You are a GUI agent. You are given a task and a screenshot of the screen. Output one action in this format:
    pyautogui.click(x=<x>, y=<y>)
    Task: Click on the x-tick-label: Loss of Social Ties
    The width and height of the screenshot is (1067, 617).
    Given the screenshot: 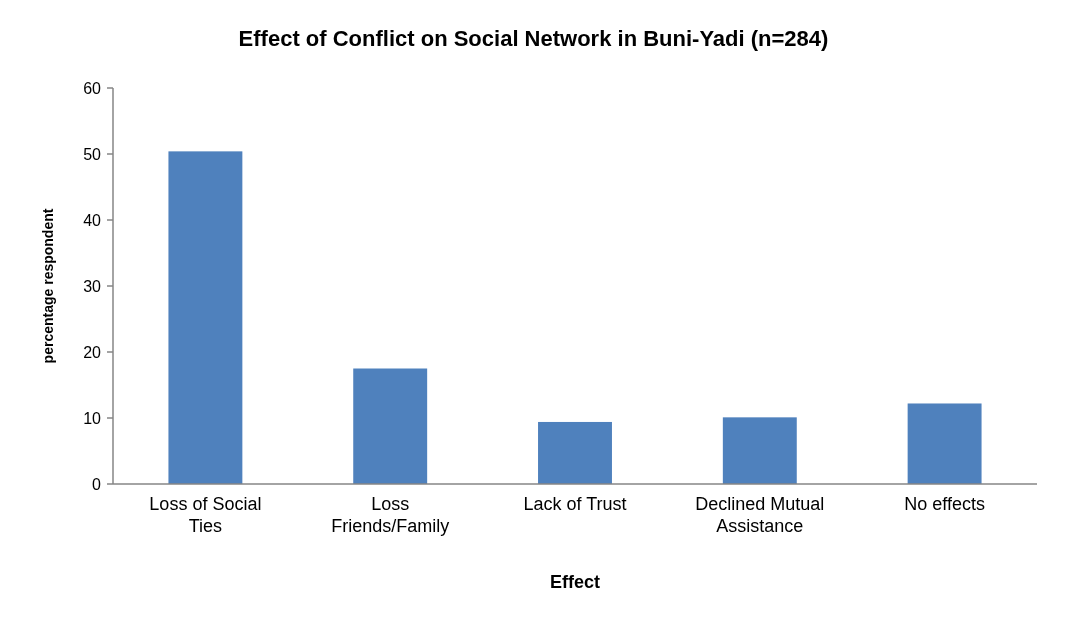 What is the action you would take?
    pyautogui.click(x=205, y=515)
    